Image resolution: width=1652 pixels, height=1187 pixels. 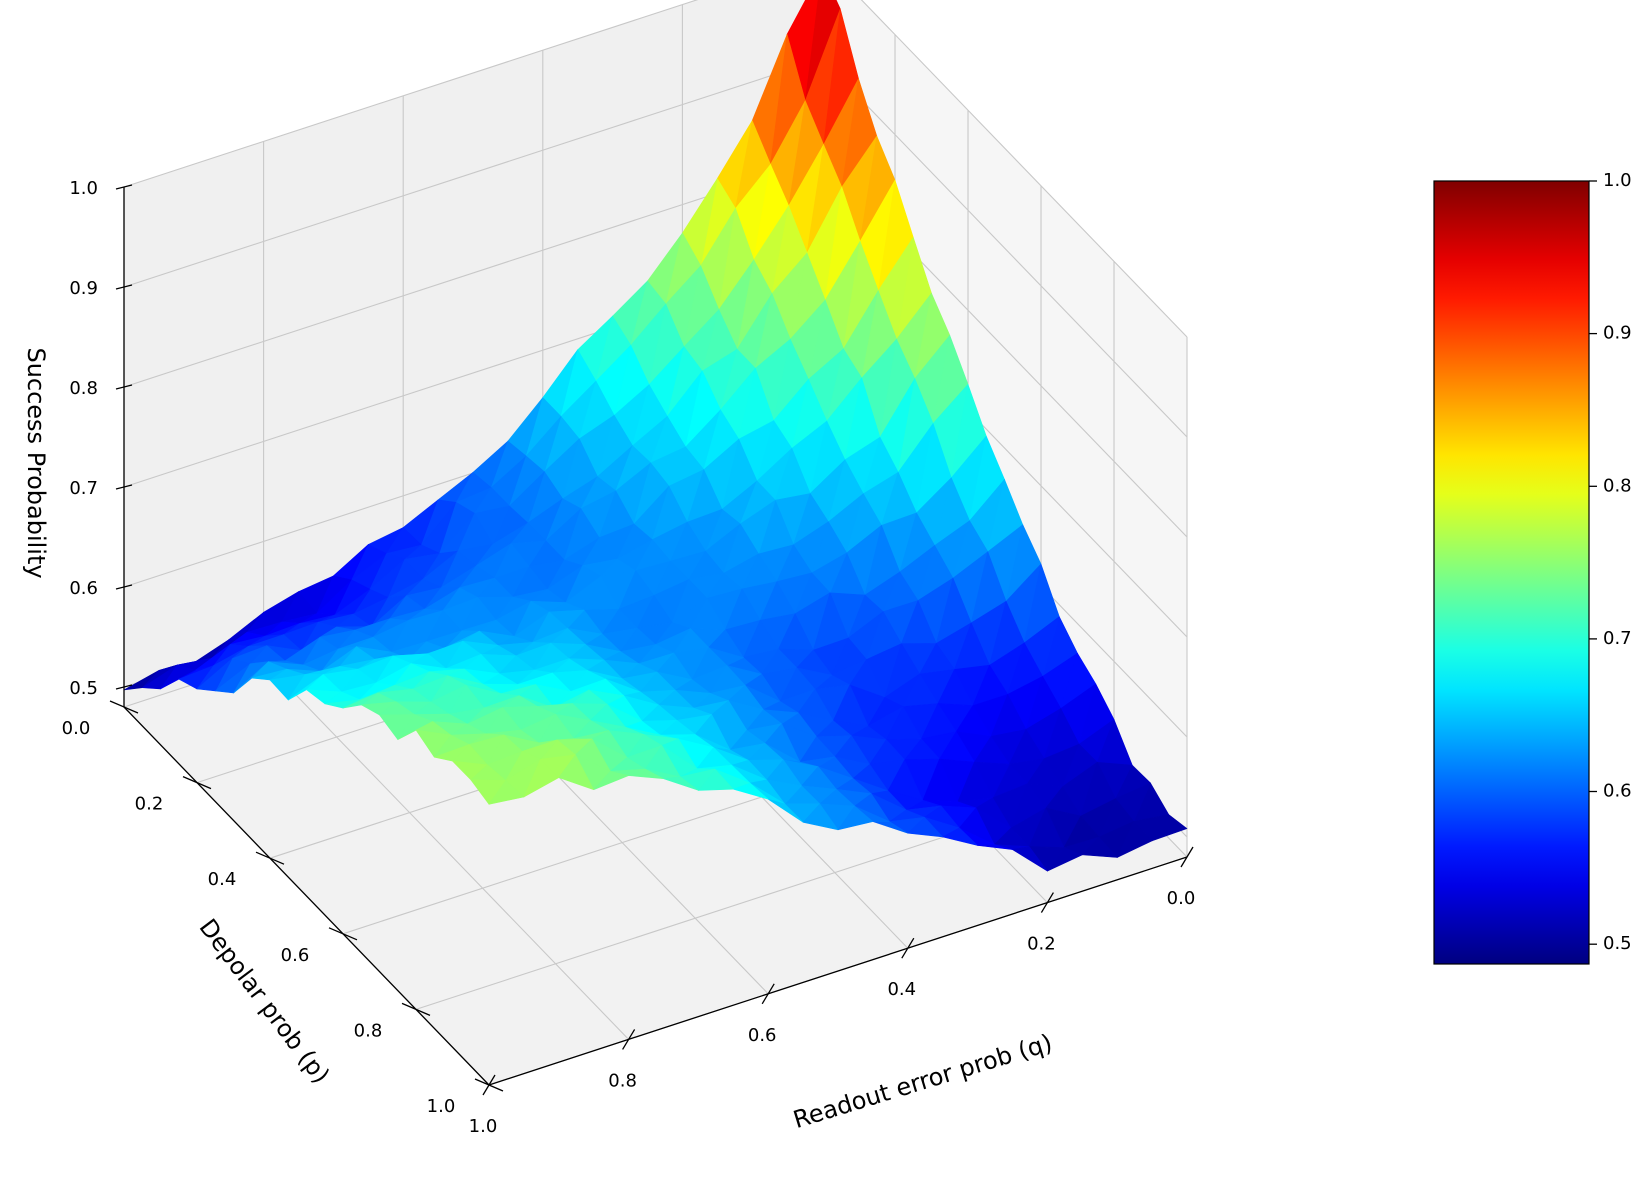 What do you see at coordinates (1617, 791) in the screenshot?
I see `colorbar-tick-label: 0.6` at bounding box center [1617, 791].